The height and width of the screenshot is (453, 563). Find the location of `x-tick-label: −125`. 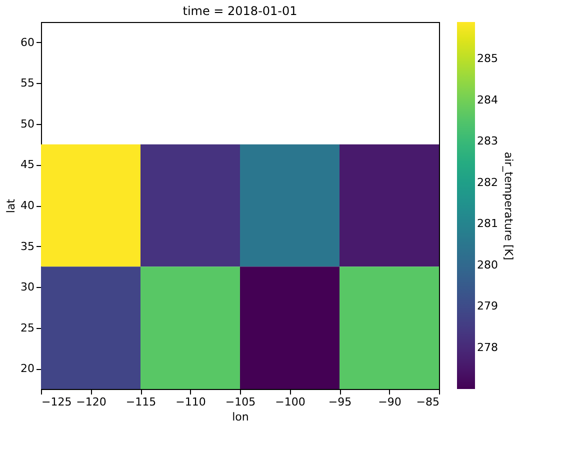

x-tick-label: −125 is located at coordinates (57, 402).